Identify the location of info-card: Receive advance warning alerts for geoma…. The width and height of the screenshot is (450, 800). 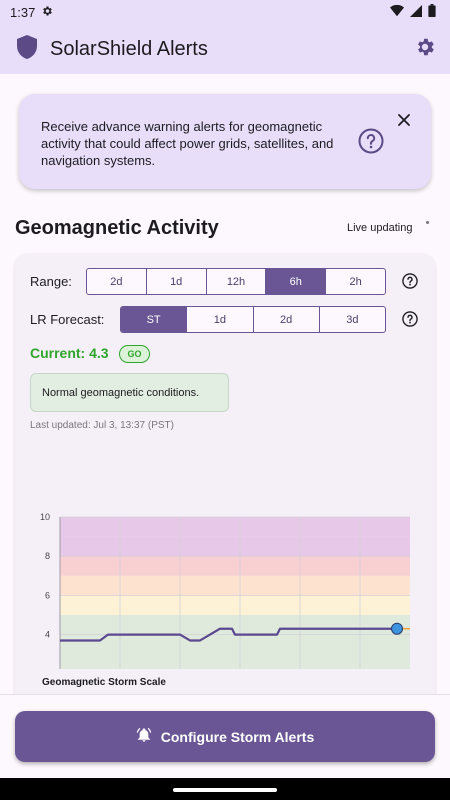
(225, 141).